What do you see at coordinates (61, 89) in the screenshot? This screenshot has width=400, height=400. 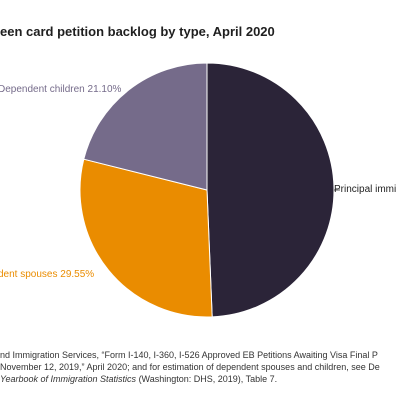 I see `slice-label-dependent-children: Dependent children 21.10%` at bounding box center [61, 89].